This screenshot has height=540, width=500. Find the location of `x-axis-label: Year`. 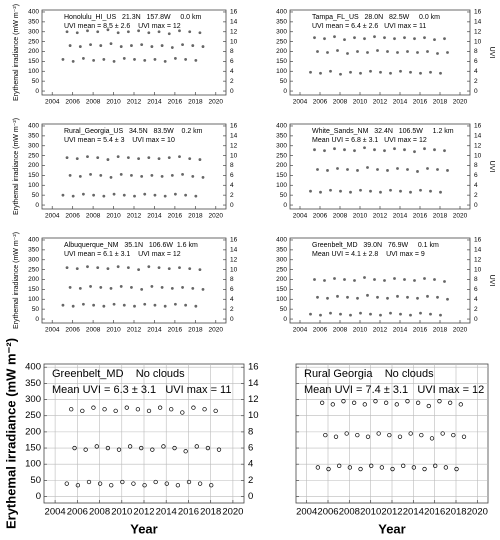

x-axis-label: Year is located at coordinates (143, 528).